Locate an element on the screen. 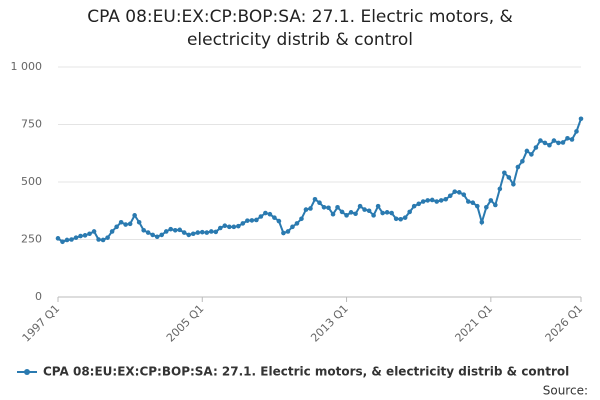  legend-marker is located at coordinates (27, 372).